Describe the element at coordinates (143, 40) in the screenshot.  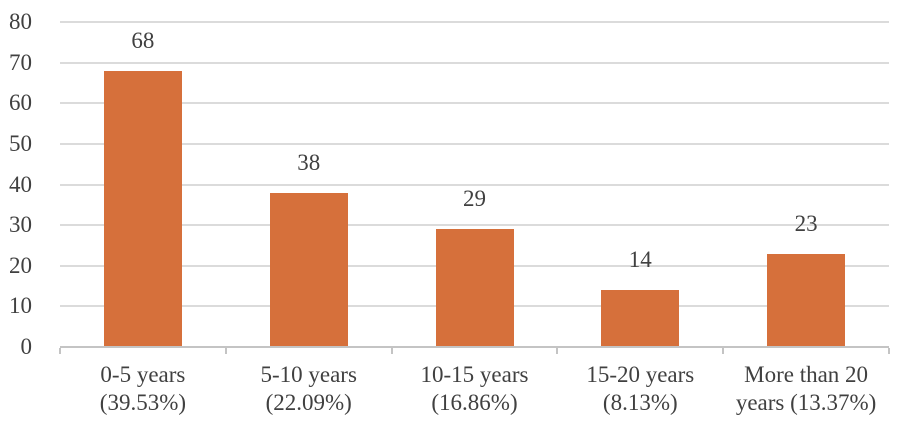
I see `data-label-1: 68` at that location.